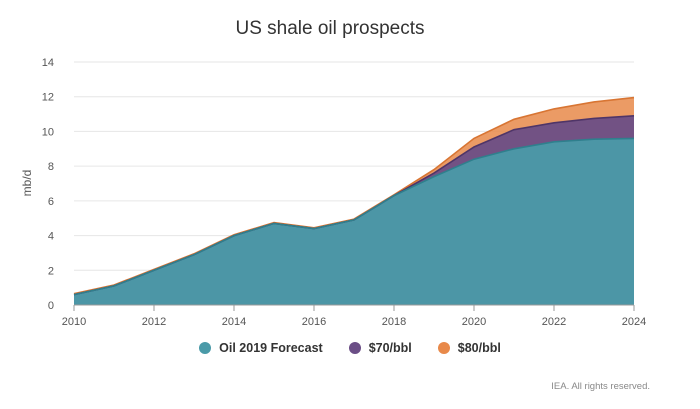 The width and height of the screenshot is (700, 409). I want to click on x-tick-label: 2010, so click(74, 322).